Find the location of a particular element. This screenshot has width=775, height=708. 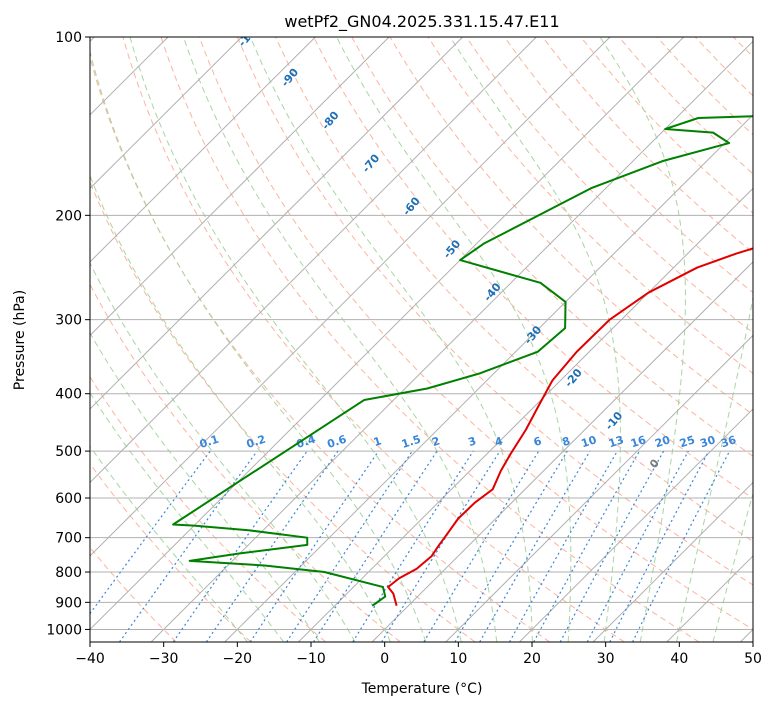

moist-adiabat-label: -70 is located at coordinates (371, 163).